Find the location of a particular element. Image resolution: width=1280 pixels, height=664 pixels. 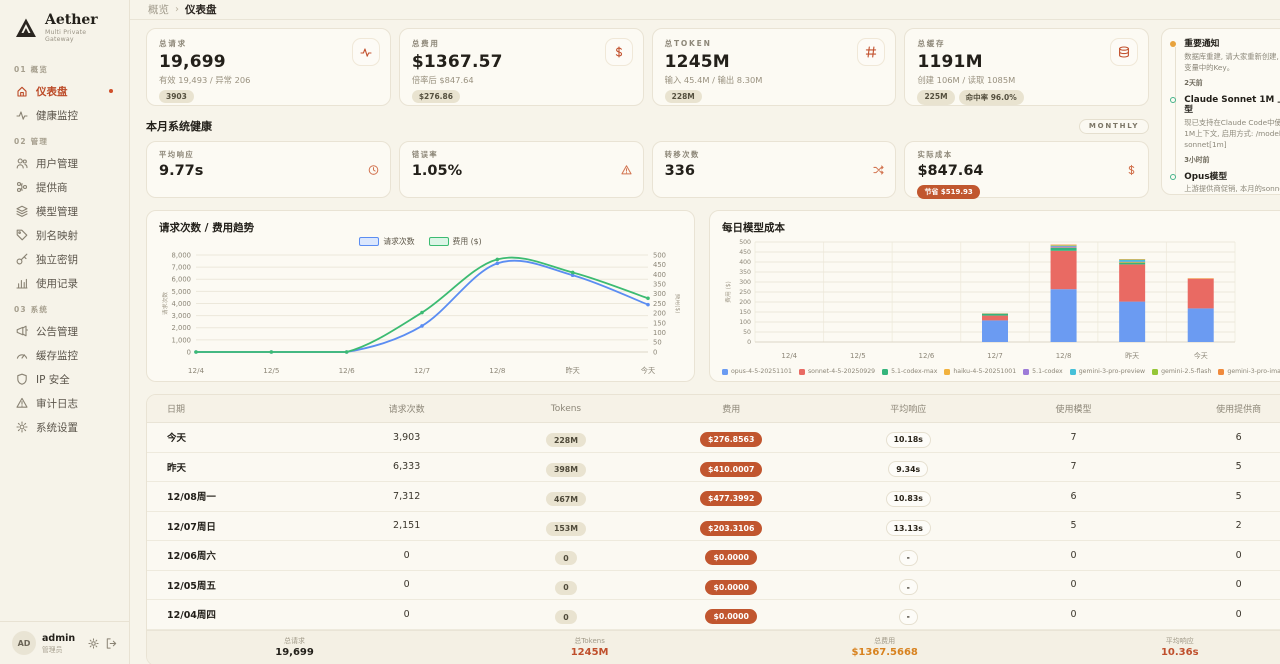

cost-badge: $0.0000 is located at coordinates (731, 617).